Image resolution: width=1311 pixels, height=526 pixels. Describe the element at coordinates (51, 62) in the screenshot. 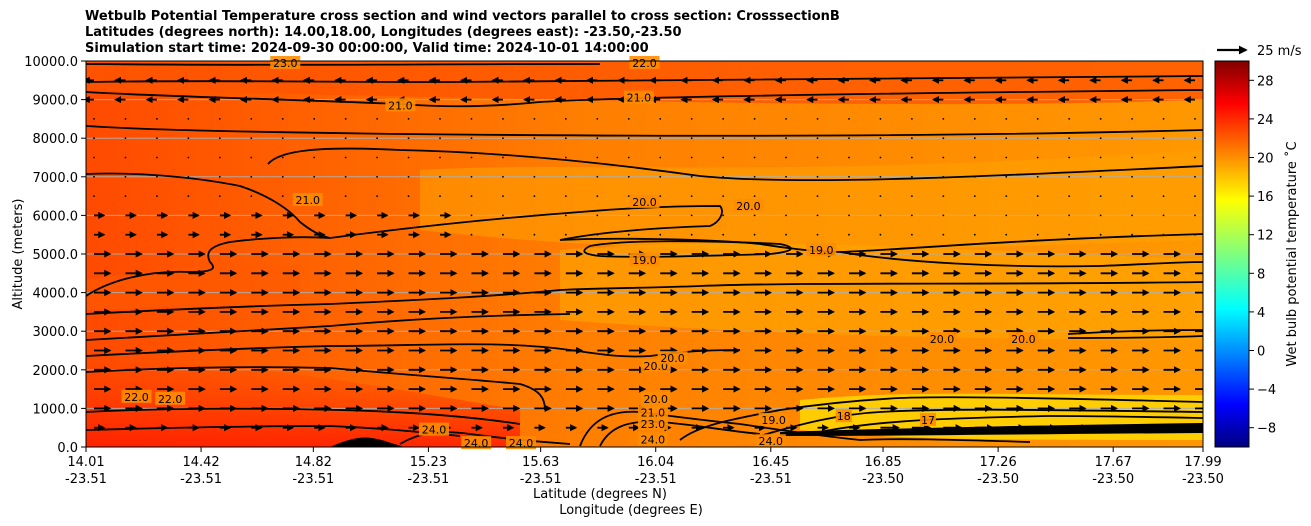

I see `y-tick-label: 10000.0` at that location.